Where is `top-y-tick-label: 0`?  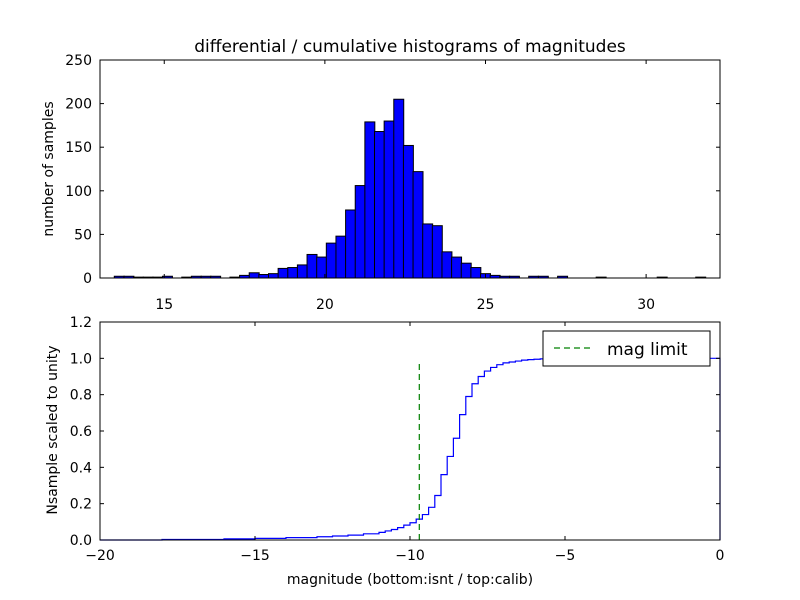
top-y-tick-label: 0 is located at coordinates (87, 279).